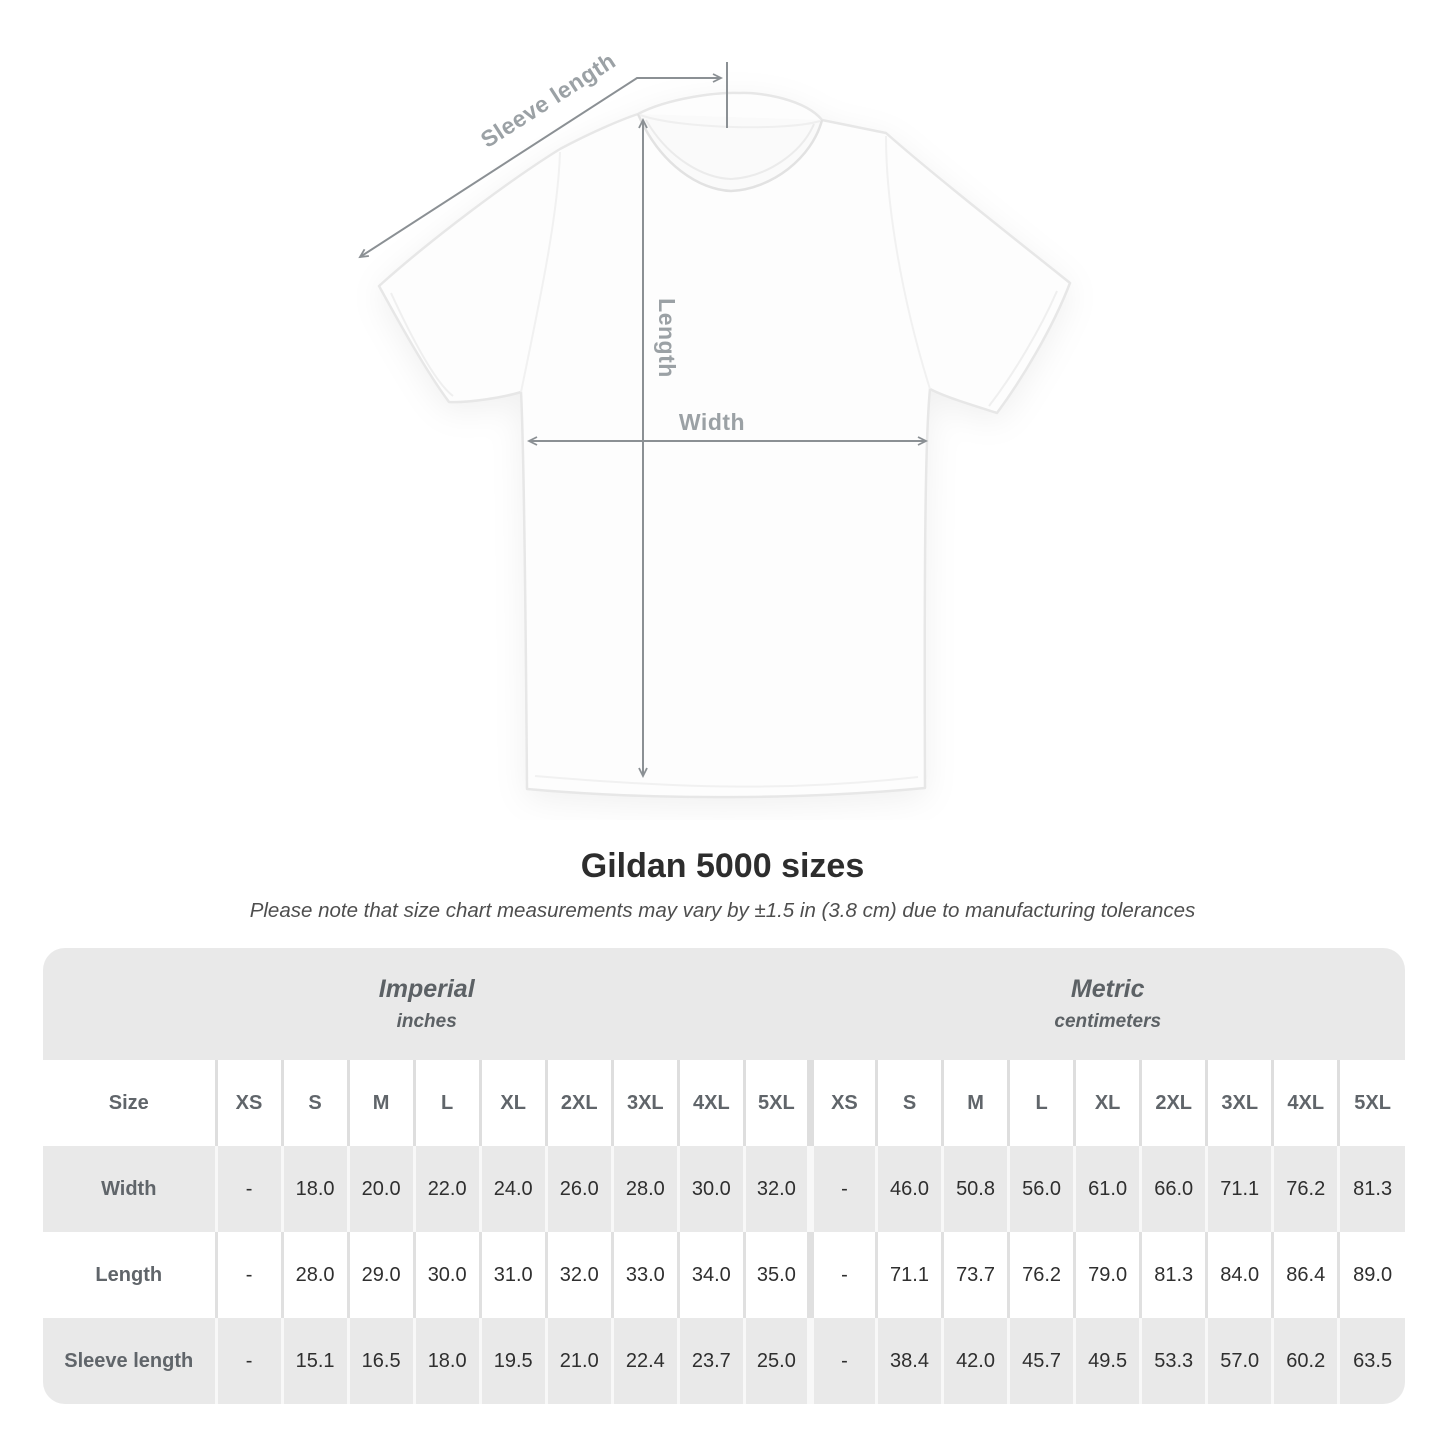 Image resolution: width=1445 pixels, height=1445 pixels. I want to click on size-col-metric-2xl: 2XL, so click(1173, 1103).